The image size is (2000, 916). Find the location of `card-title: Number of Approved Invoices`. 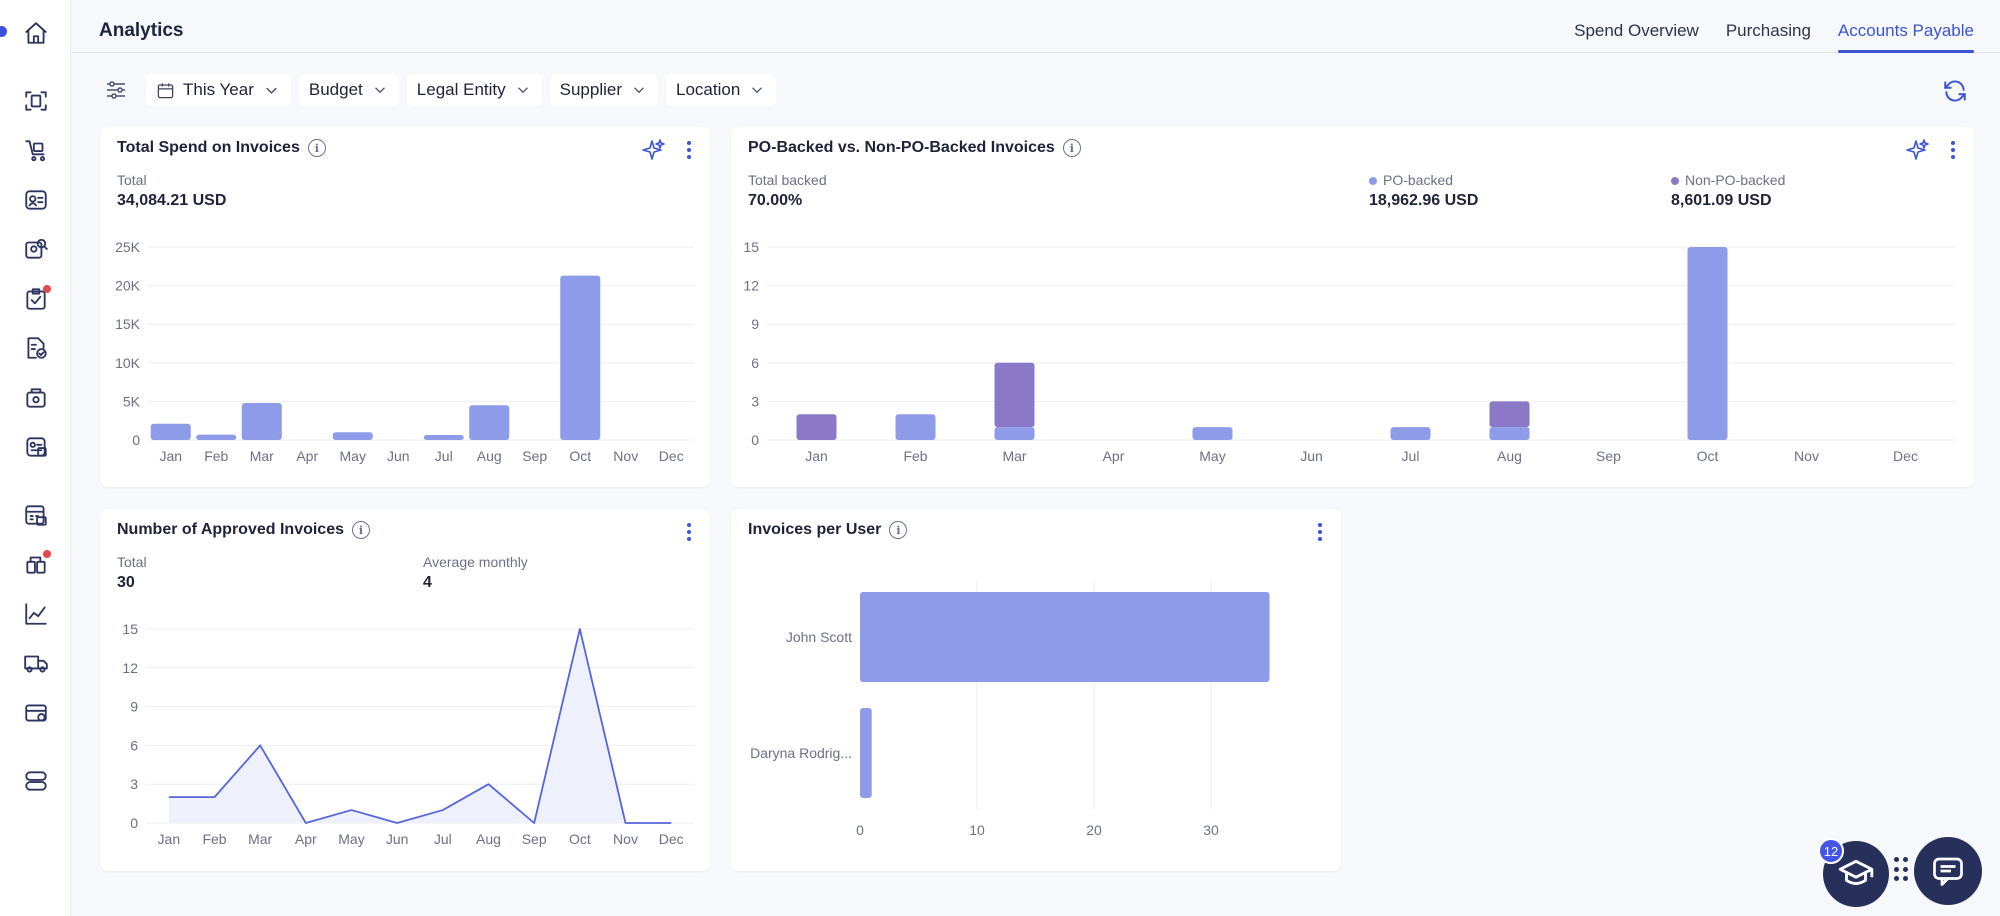

card-title: Number of Approved Invoices is located at coordinates (230, 529).